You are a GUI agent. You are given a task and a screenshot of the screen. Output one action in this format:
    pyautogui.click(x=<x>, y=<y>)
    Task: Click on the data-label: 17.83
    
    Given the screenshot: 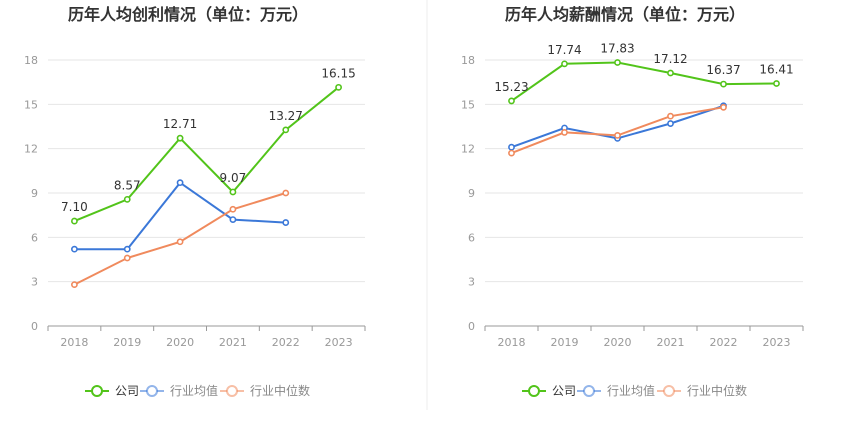 What is the action you would take?
    pyautogui.click(x=617, y=49)
    